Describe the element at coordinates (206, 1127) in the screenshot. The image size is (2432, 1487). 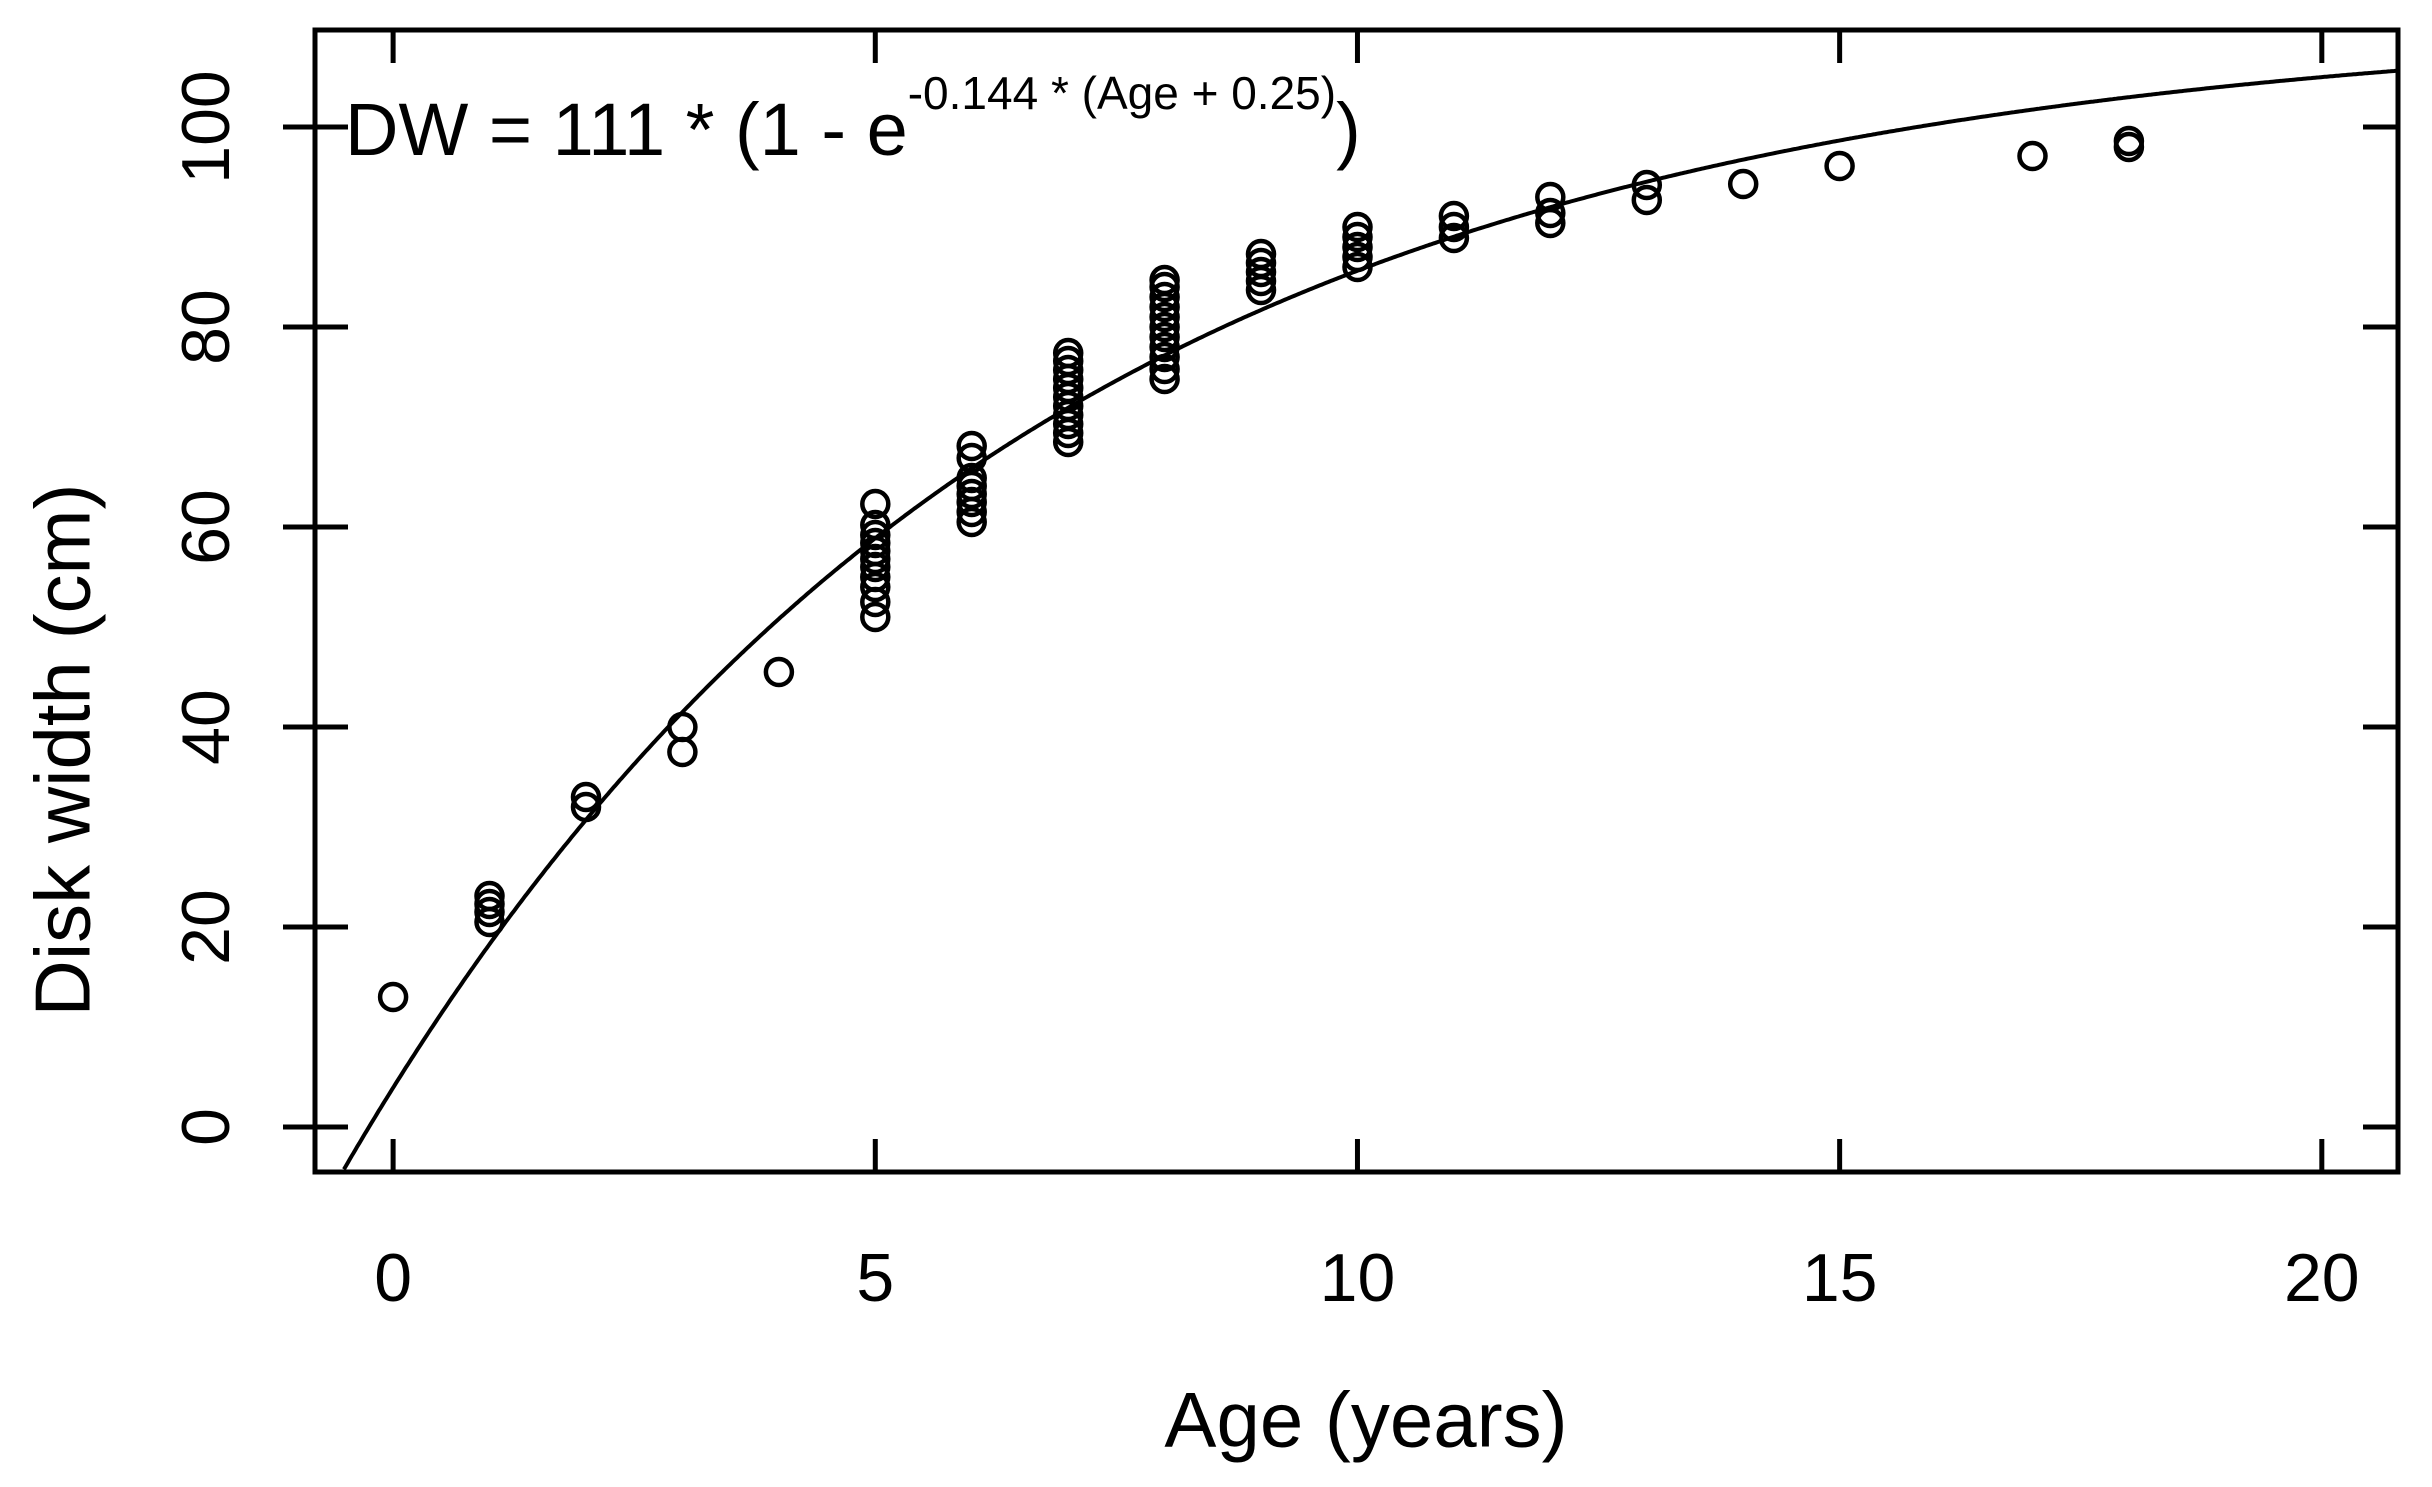
I see `y-tick-label: 0` at that location.